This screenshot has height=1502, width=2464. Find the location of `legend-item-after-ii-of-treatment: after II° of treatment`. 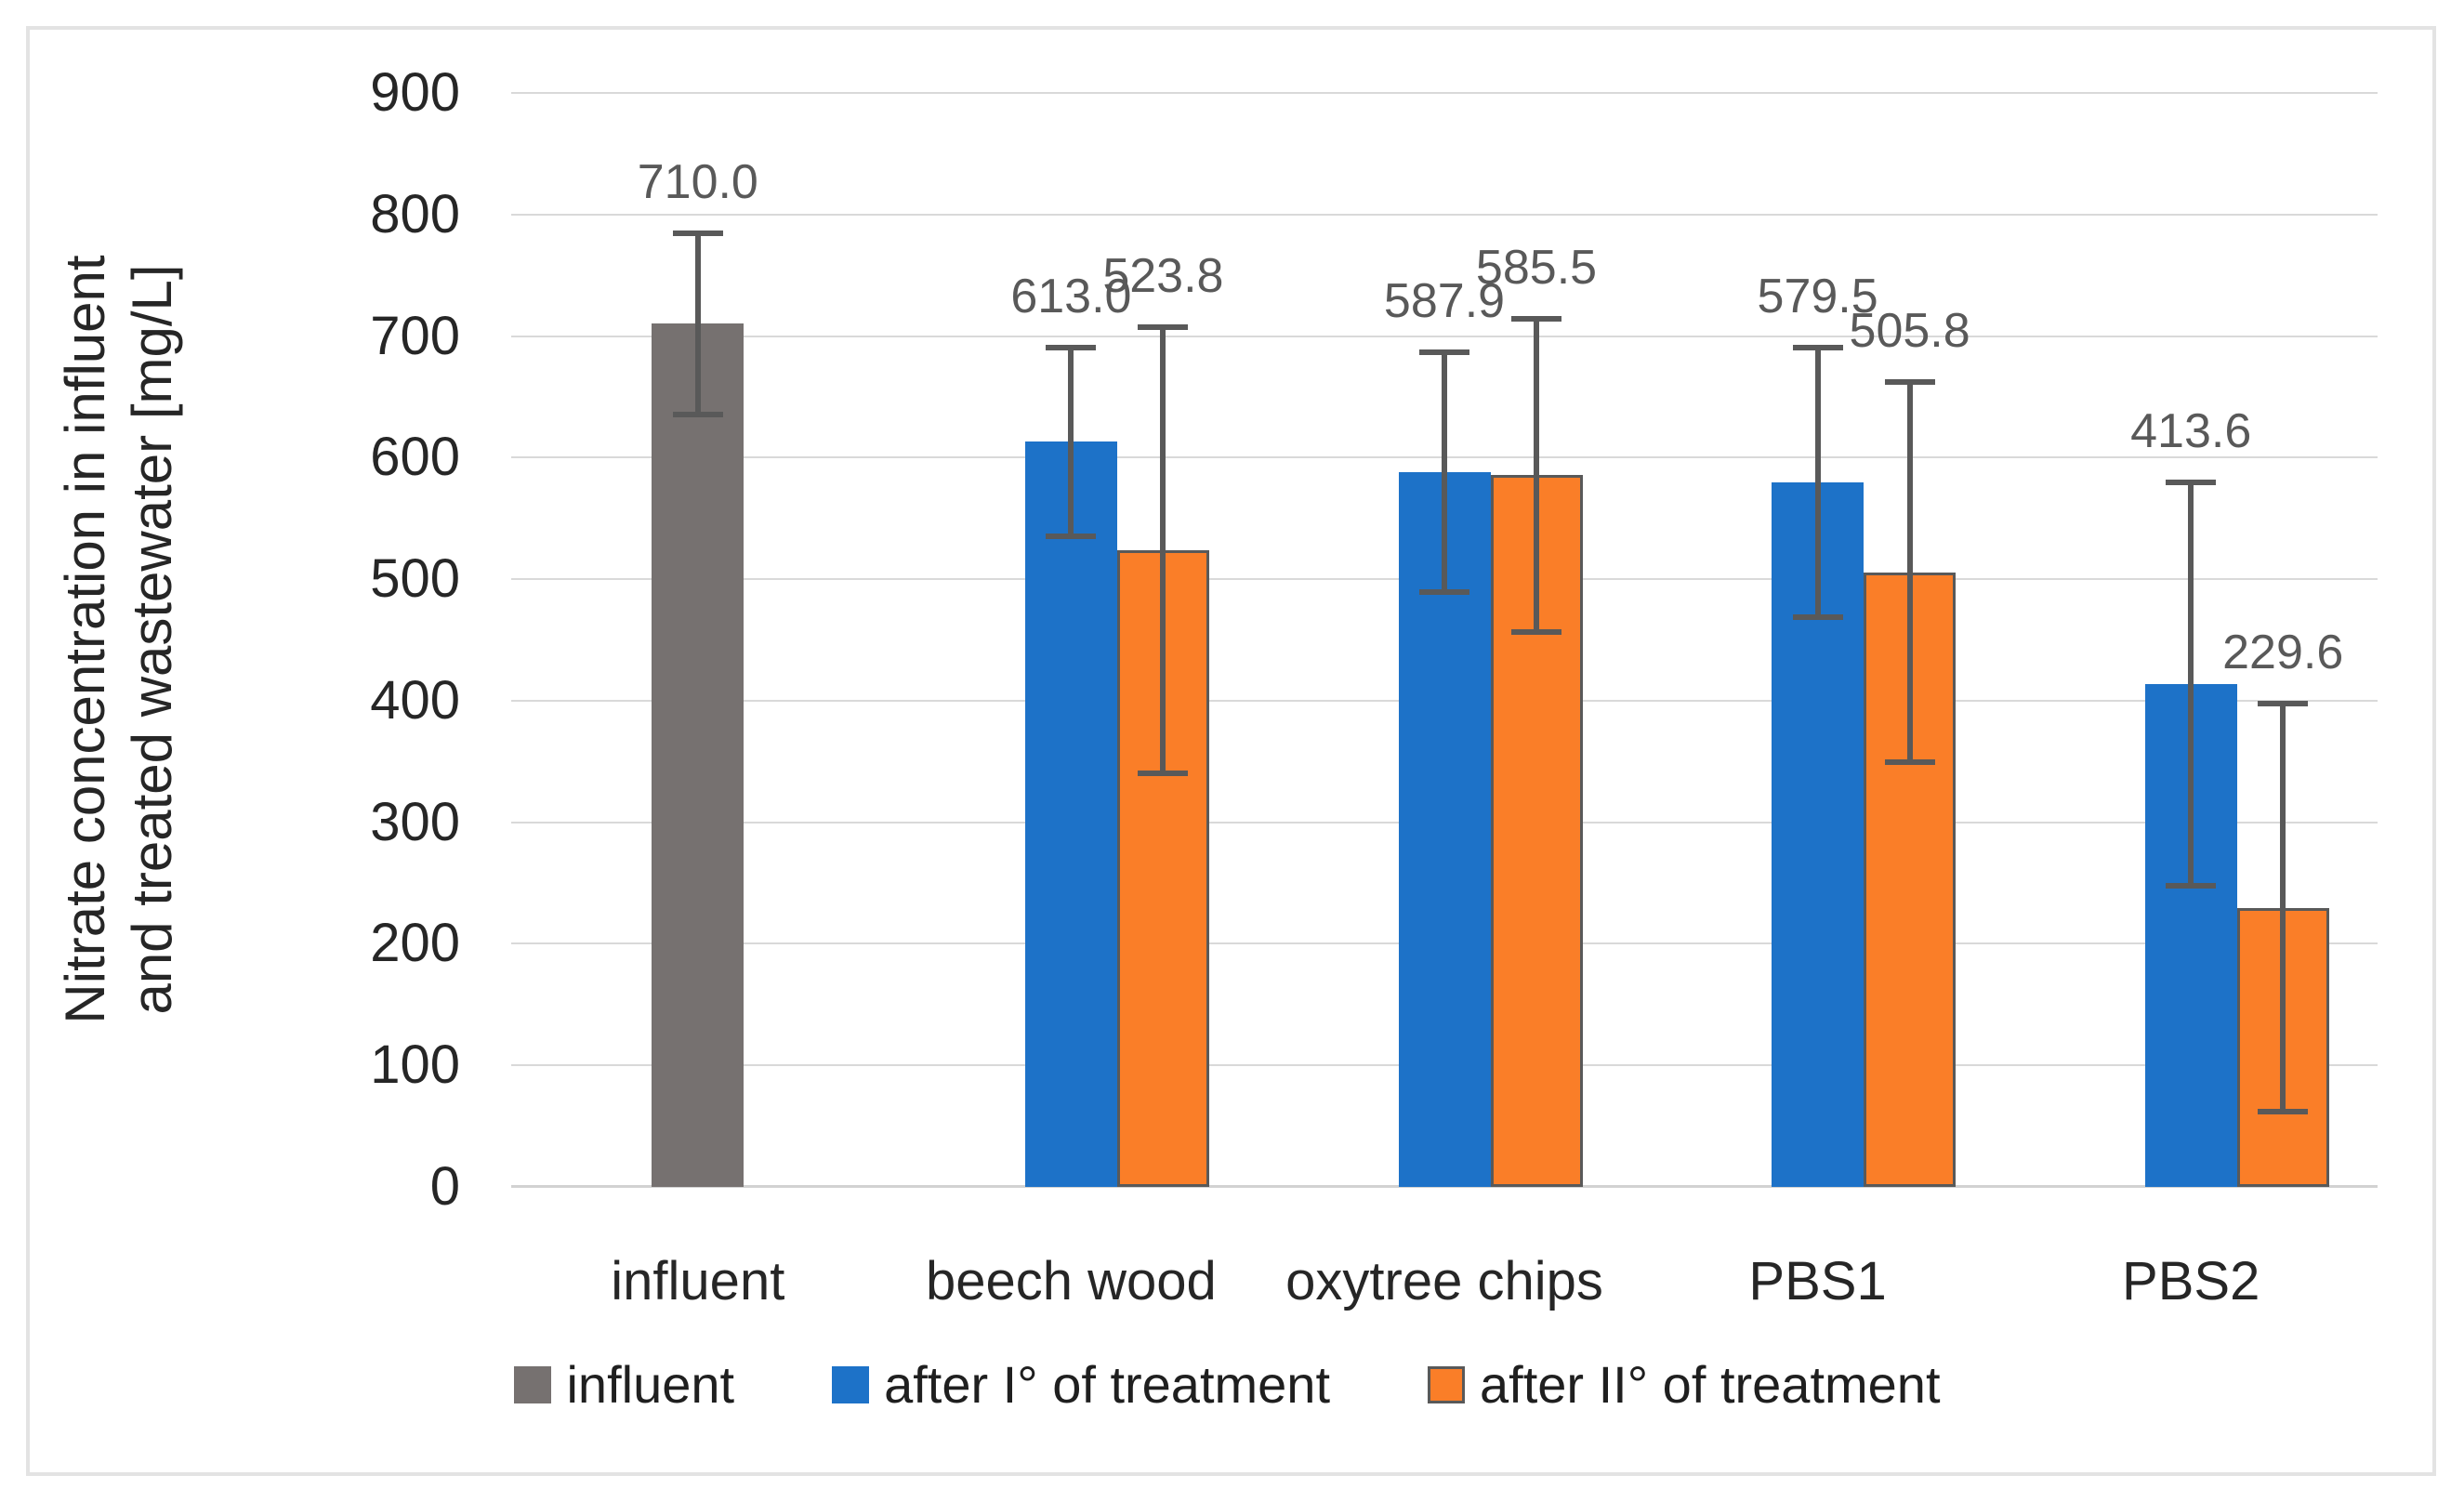

legend-item-after-ii-of-treatment: after II° of treatment is located at coordinates (1684, 1385).